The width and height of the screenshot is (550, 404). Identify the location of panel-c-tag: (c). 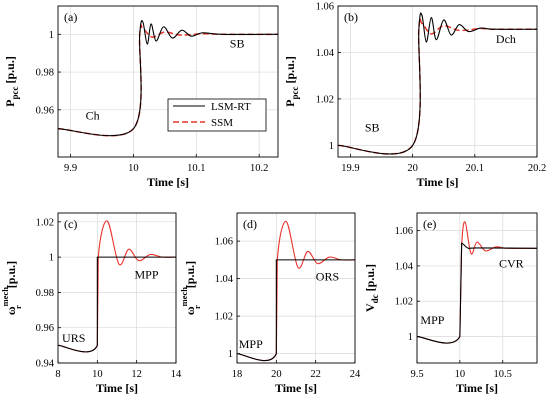
(70, 224).